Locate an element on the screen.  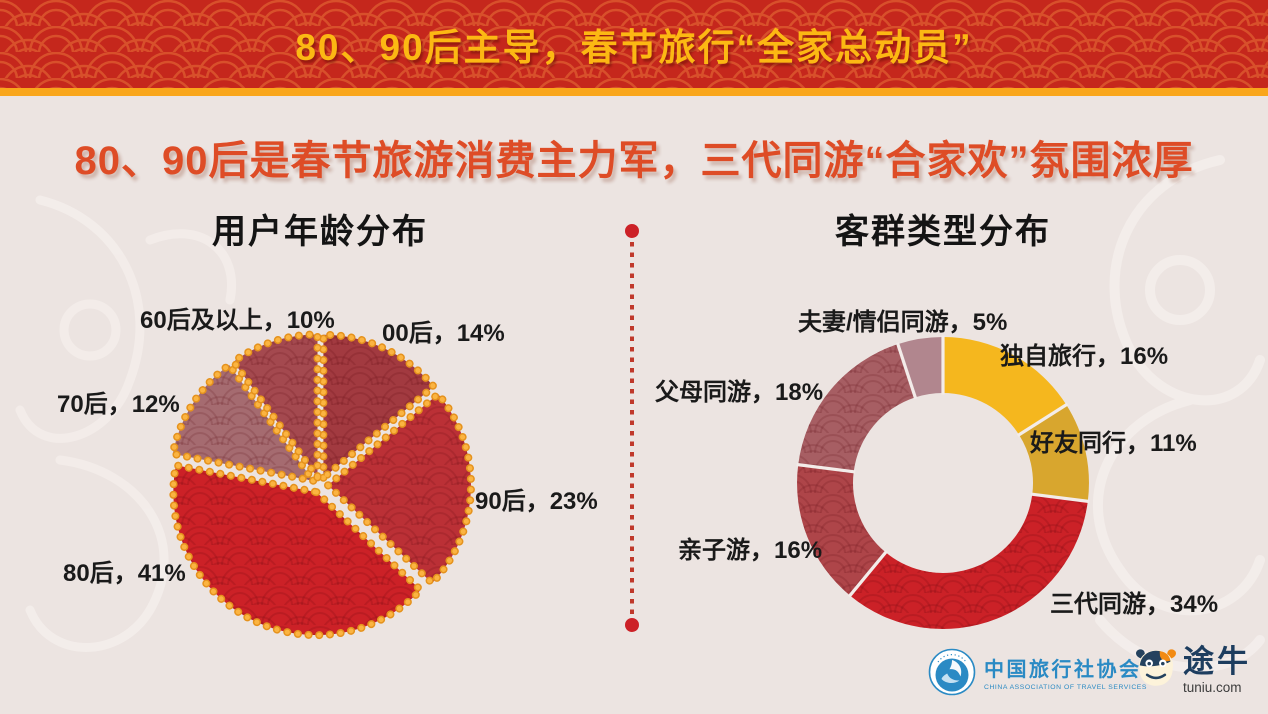
age-chart-title: 用户年龄分布 is located at coordinates (320, 232).